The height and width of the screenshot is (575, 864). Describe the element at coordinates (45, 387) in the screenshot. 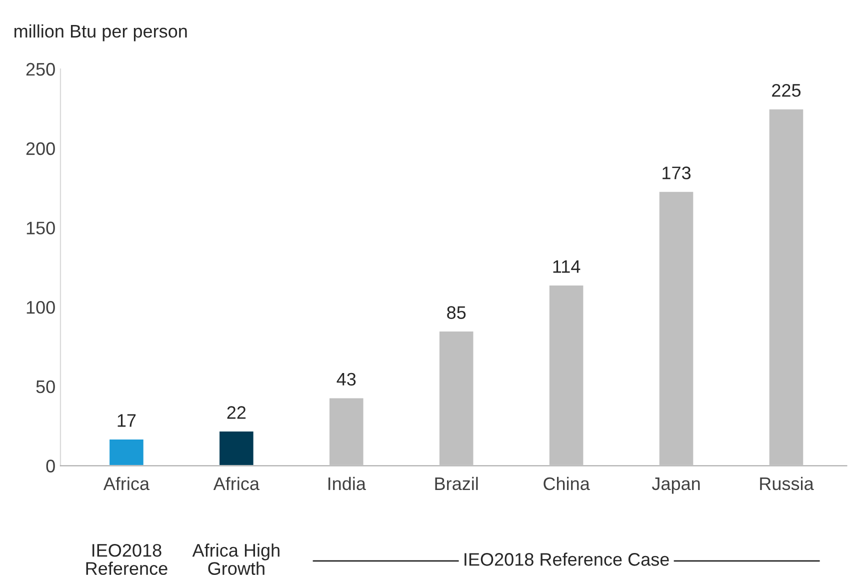

I see `y-tick-label: 50` at that location.